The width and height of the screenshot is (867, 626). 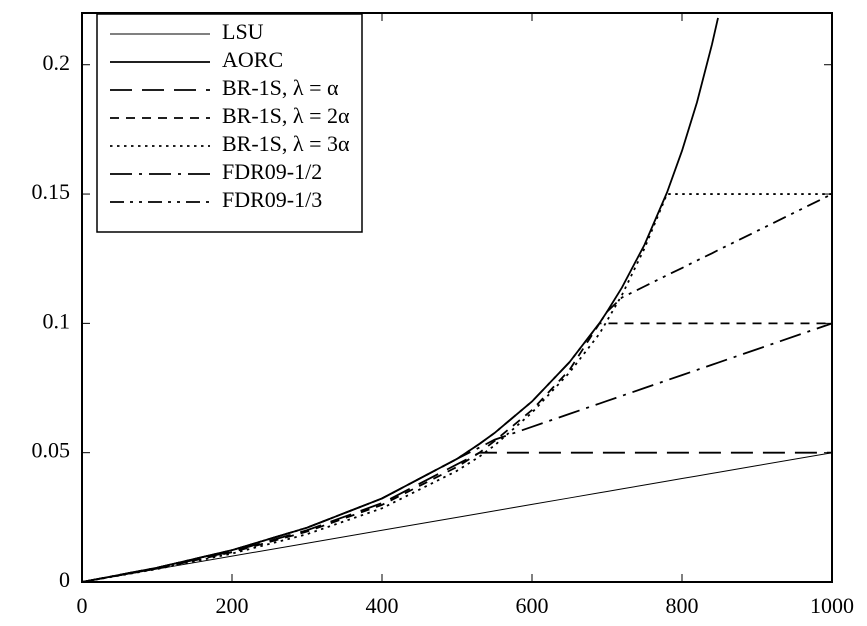 What do you see at coordinates (252, 59) in the screenshot?
I see `legend-label: AORC` at bounding box center [252, 59].